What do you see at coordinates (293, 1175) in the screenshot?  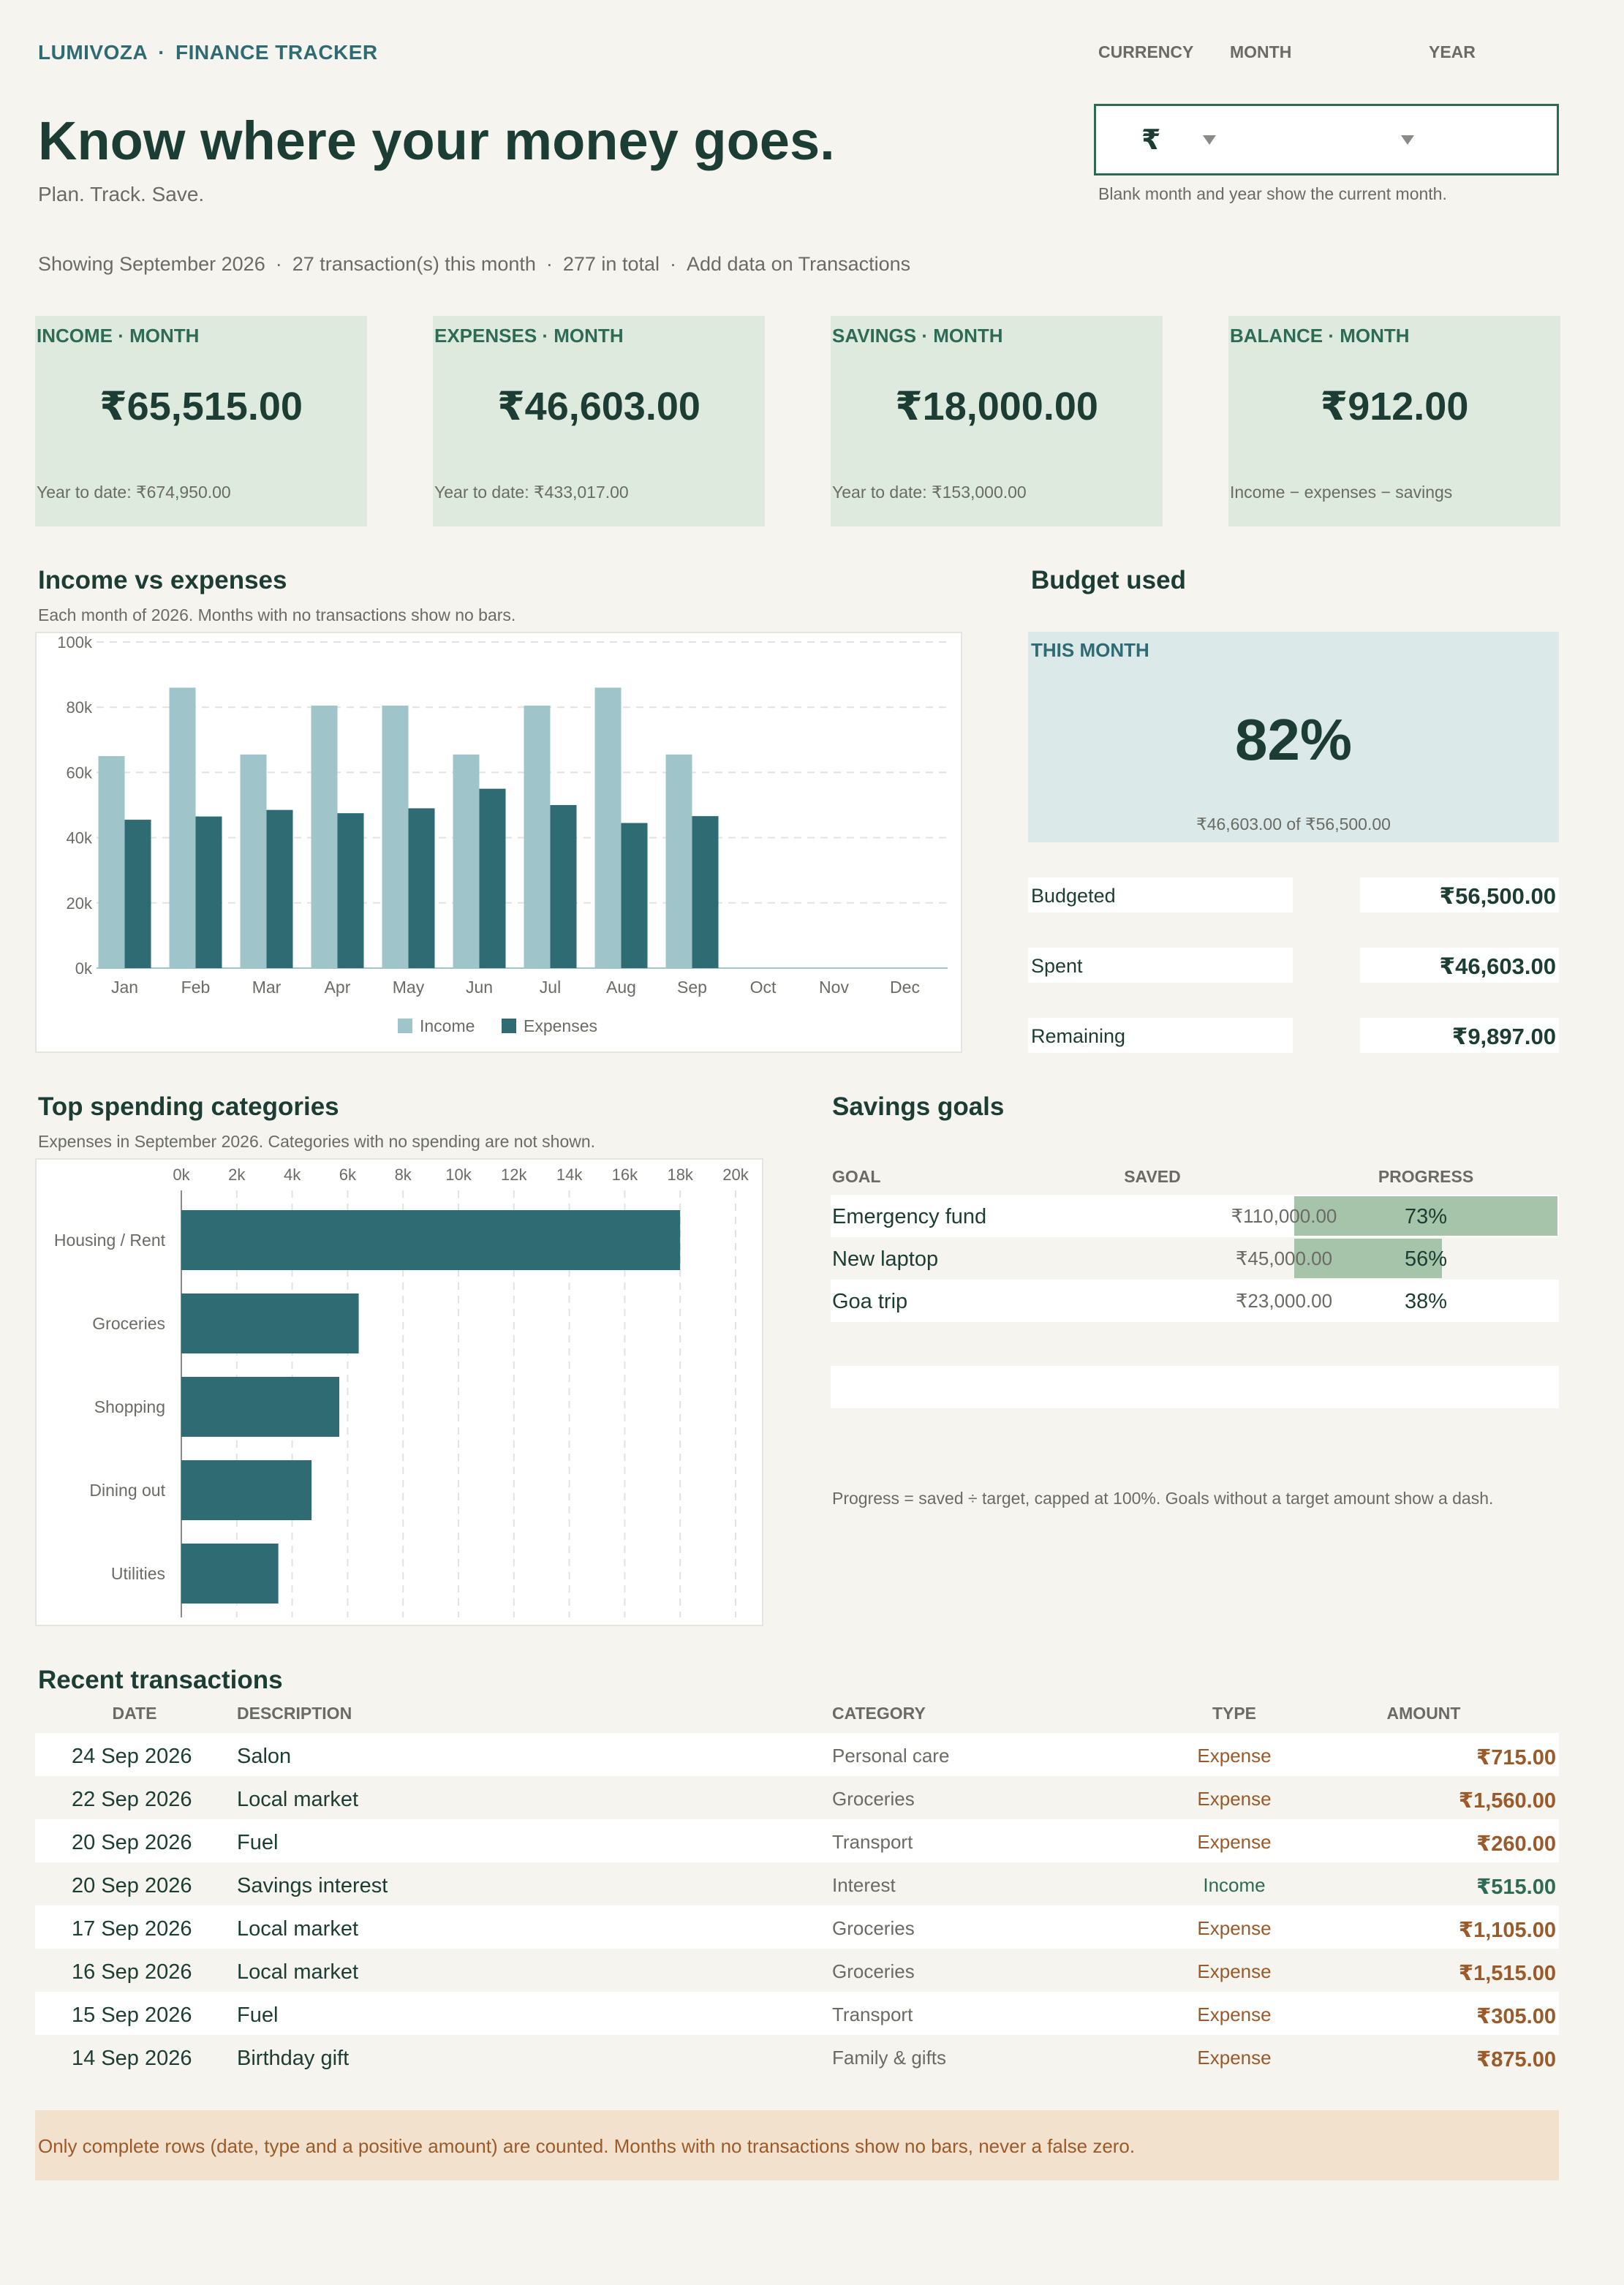 I see `x-tick-label: 4k` at bounding box center [293, 1175].